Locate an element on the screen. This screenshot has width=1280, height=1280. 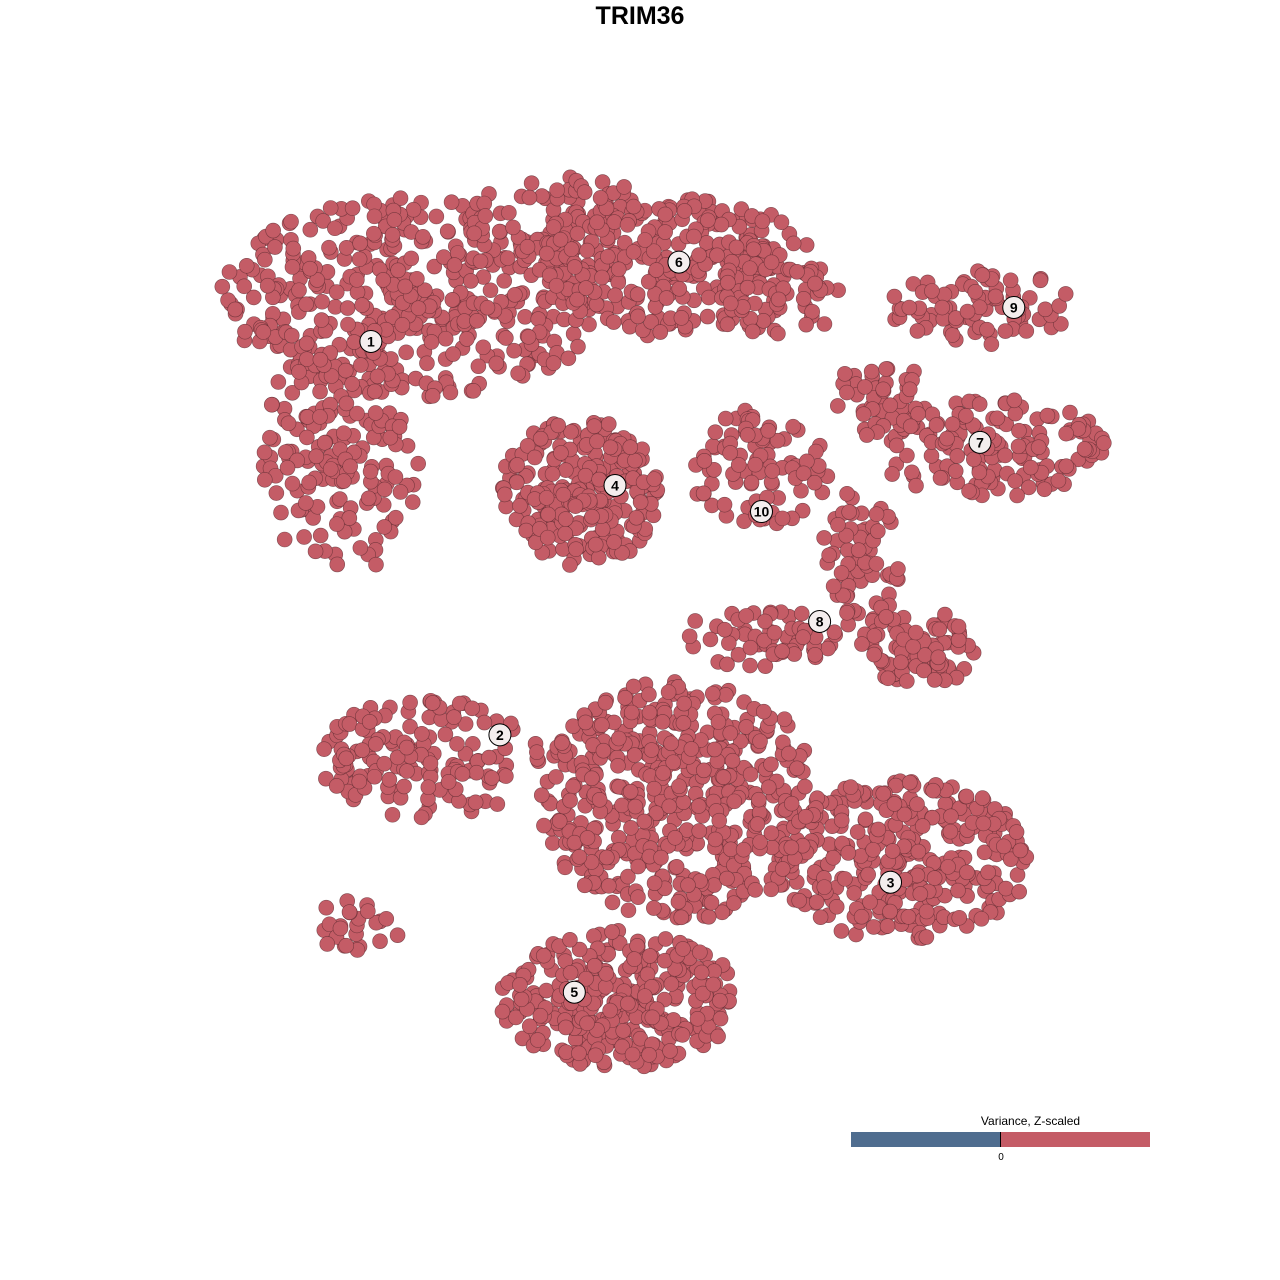
cluster-label-text: 7 is located at coordinates (980, 442).